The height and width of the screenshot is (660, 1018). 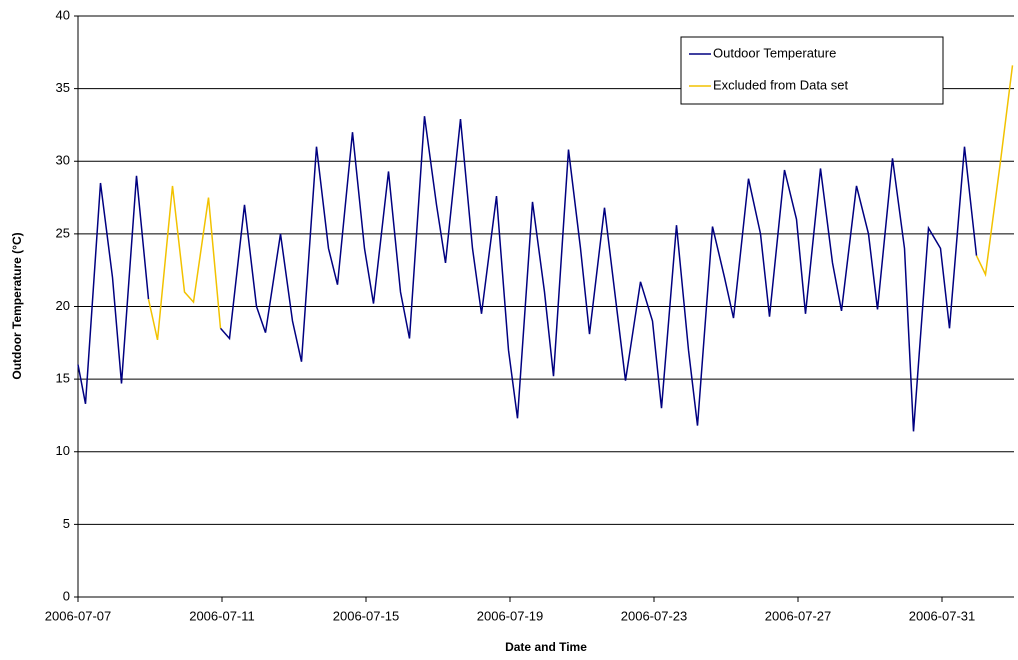 I want to click on y-tick-label: 15, so click(x=63, y=378).